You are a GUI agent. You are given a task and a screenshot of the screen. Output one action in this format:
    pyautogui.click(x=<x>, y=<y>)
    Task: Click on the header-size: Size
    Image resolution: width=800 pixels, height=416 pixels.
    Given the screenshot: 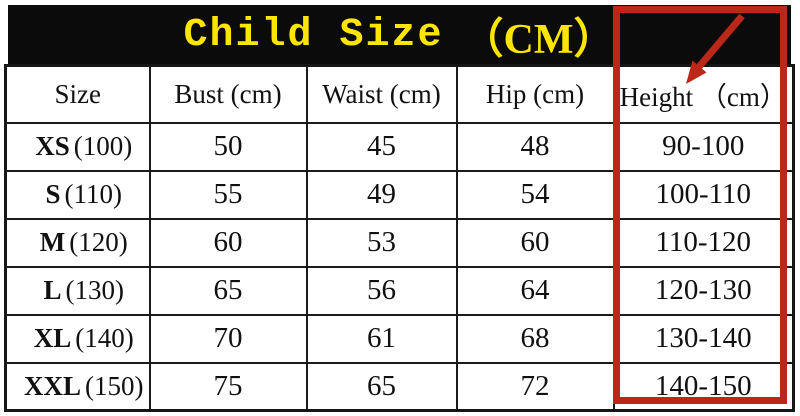 What is the action you would take?
    pyautogui.click(x=77, y=94)
    